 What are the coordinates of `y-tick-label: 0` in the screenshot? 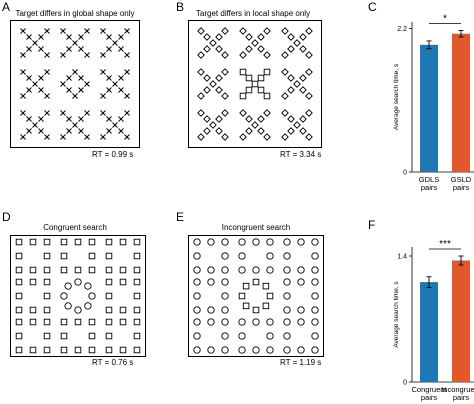 It's located at (405, 383).